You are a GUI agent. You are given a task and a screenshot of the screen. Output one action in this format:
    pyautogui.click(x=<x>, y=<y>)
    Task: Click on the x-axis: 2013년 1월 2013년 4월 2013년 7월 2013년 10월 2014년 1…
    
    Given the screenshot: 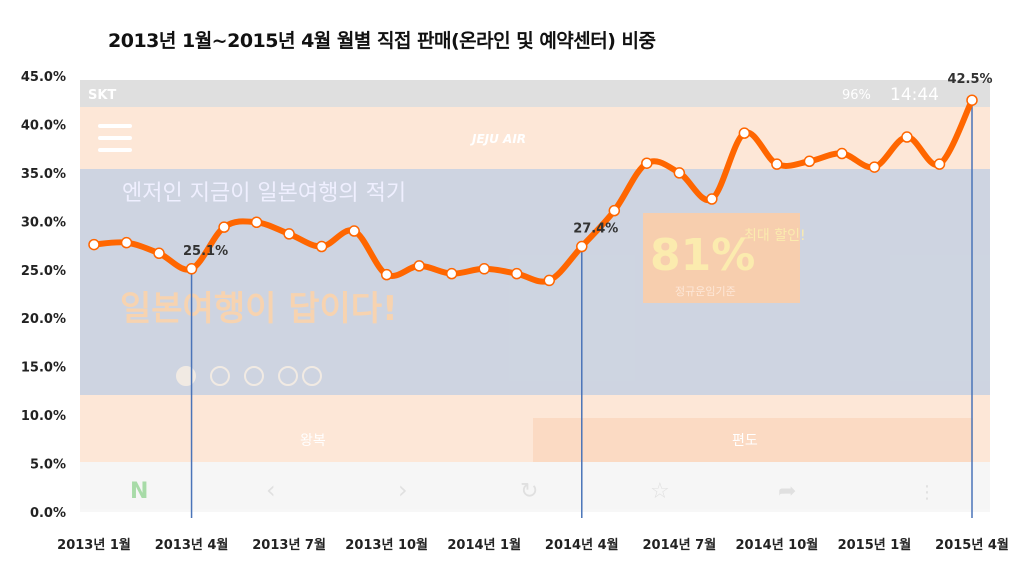 What is the action you would take?
    pyautogui.click(x=533, y=545)
    